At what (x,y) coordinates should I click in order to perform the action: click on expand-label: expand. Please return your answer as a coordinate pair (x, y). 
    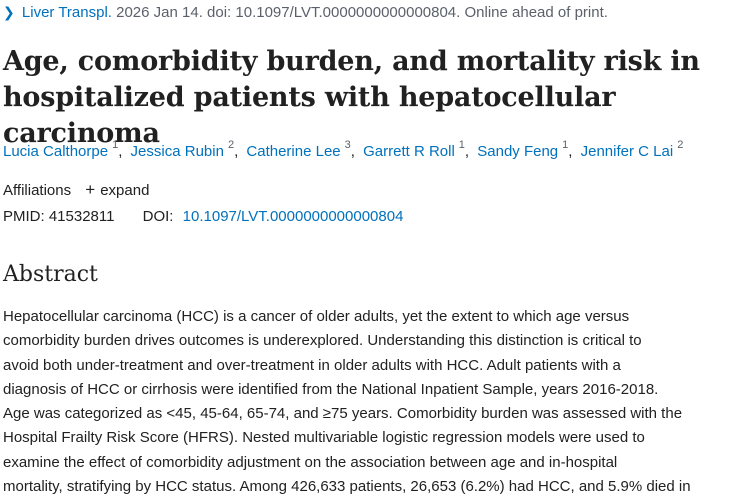
    Looking at the image, I should click on (125, 190).